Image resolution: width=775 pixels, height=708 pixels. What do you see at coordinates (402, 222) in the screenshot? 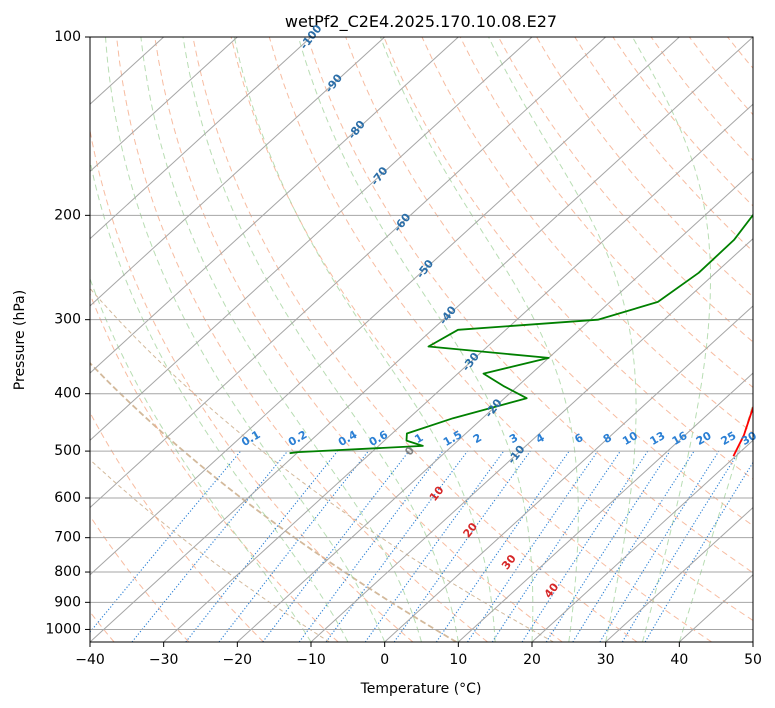
I see `dry-adiabat-label: -60` at bounding box center [402, 222].